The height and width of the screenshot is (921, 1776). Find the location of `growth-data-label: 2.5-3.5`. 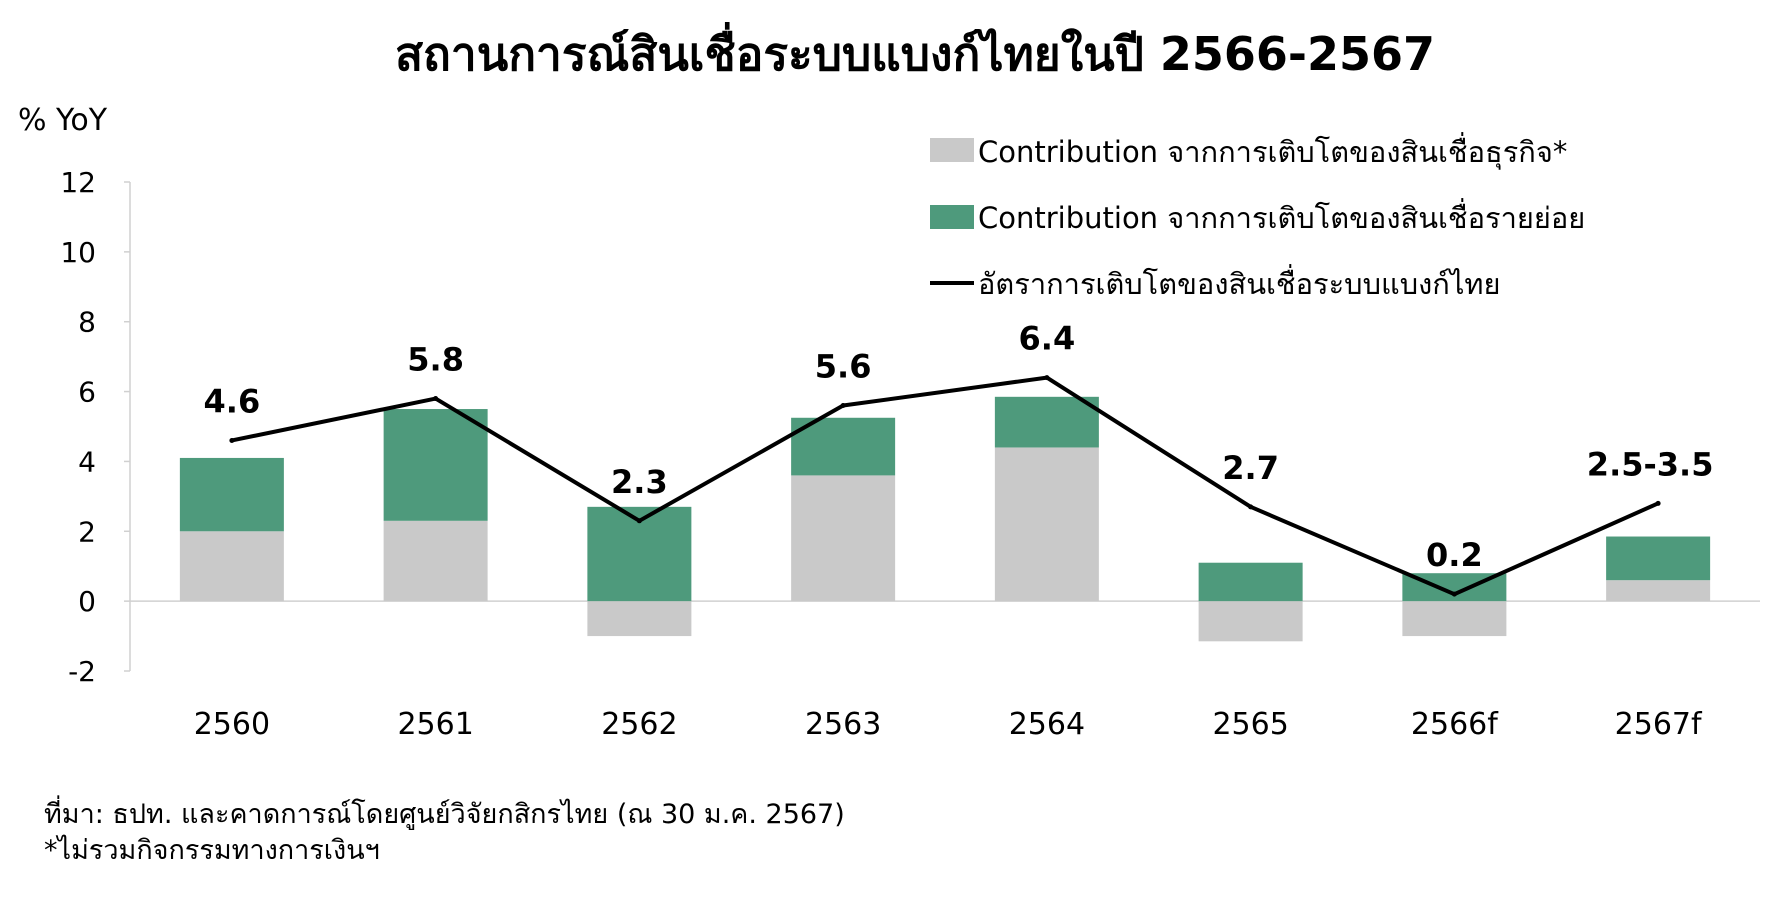

growth-data-label: 2.5-3.5 is located at coordinates (1650, 464).